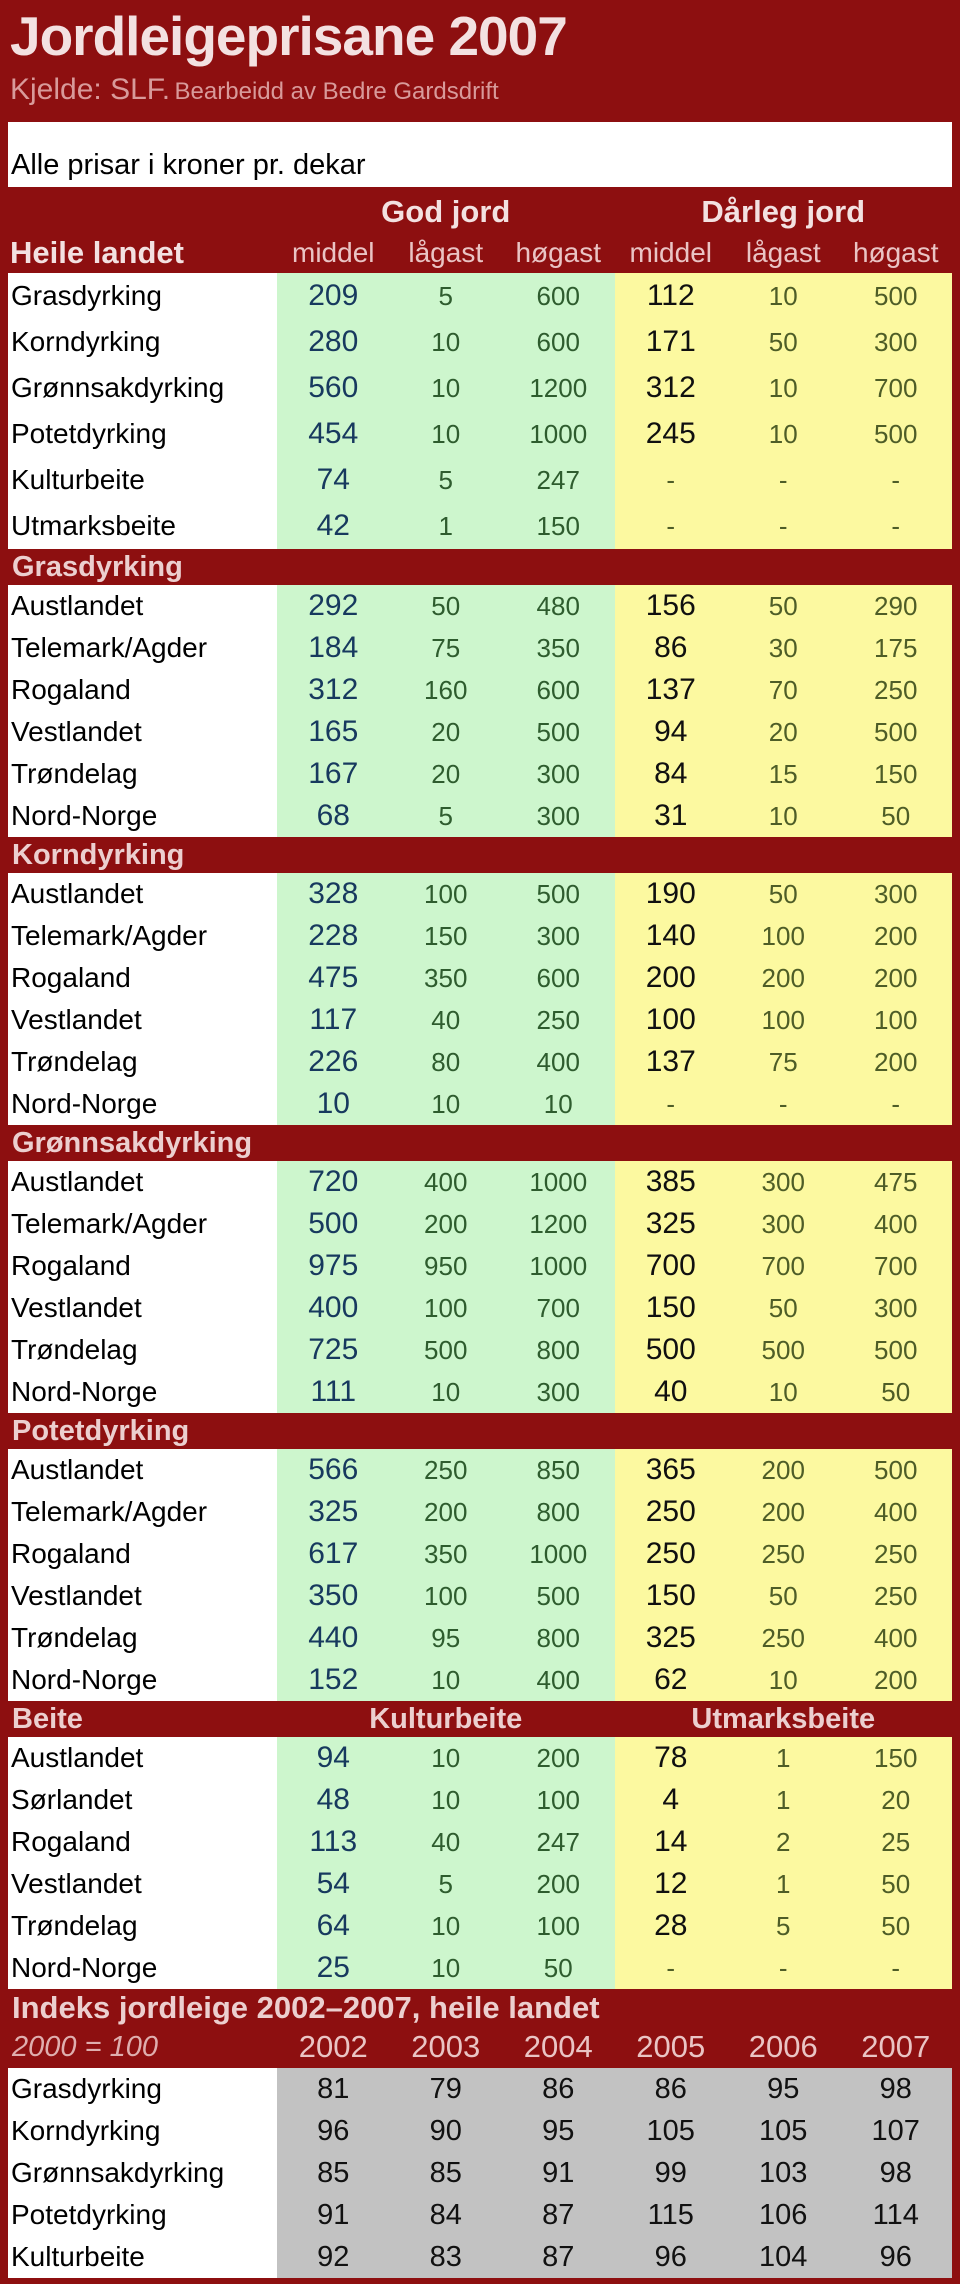 The width and height of the screenshot is (960, 2284). Describe the element at coordinates (446, 252) in the screenshot. I see `column-header-lagast-good: lågast` at that location.